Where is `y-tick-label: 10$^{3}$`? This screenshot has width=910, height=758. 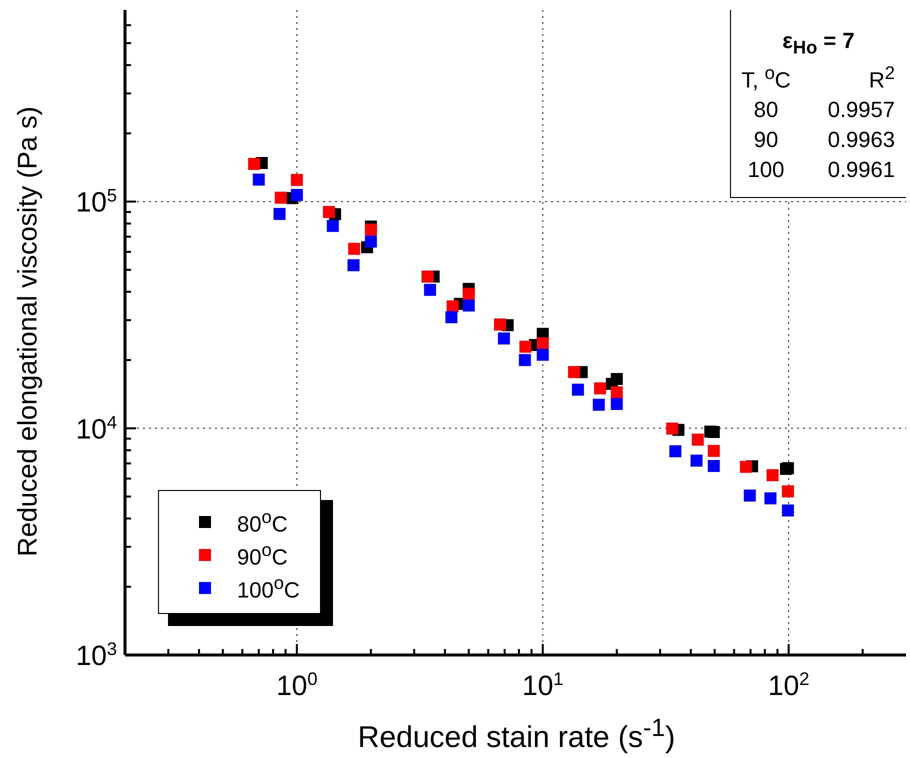 y-tick-label: 10$^{3}$ is located at coordinates (96, 655).